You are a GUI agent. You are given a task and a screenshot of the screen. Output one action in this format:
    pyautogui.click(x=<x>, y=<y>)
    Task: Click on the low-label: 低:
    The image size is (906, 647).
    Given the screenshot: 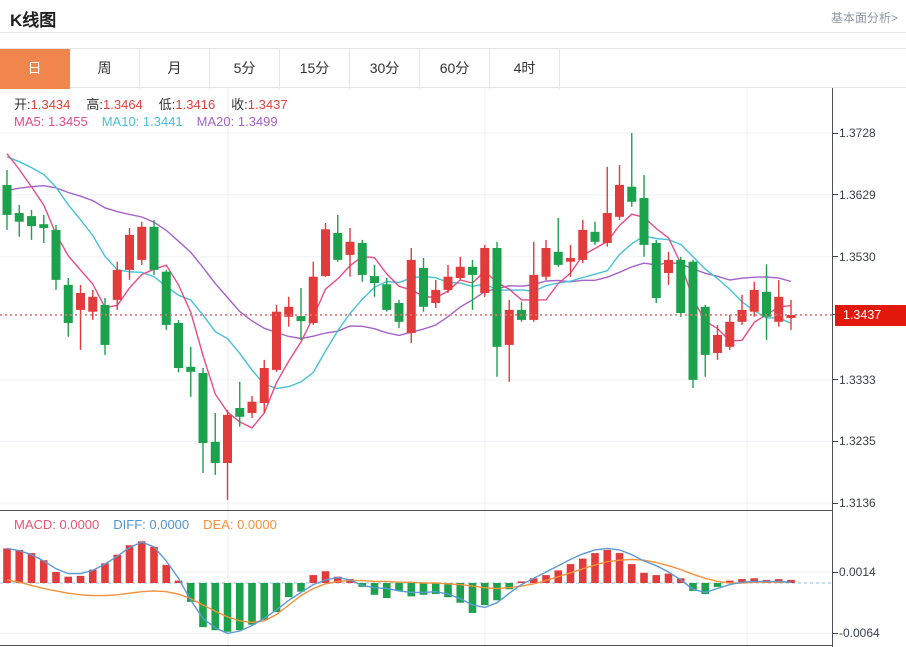 What is the action you would take?
    pyautogui.click(x=167, y=104)
    